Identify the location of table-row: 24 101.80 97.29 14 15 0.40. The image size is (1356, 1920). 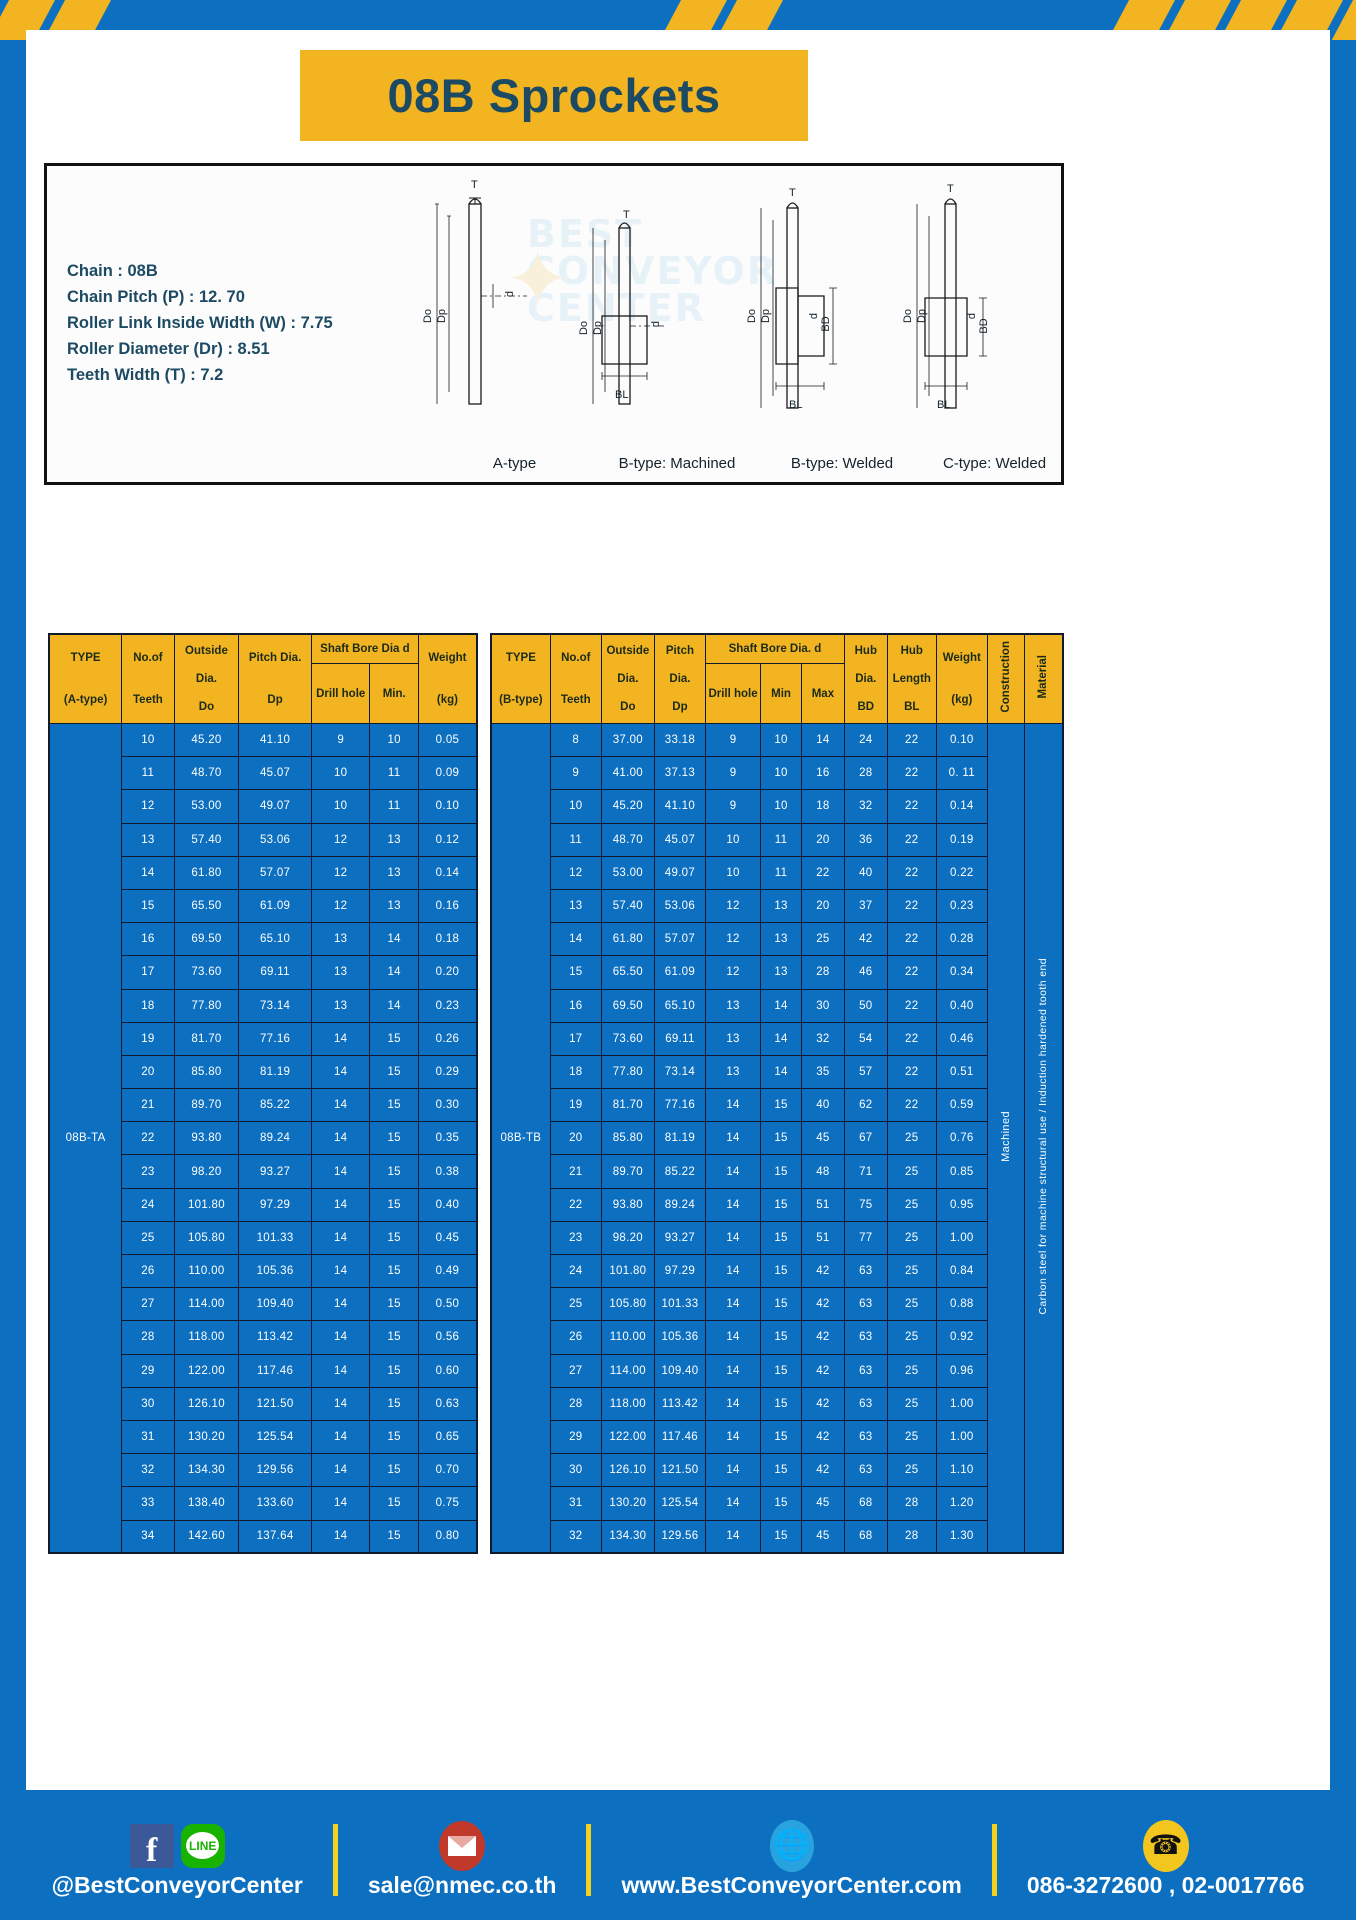
(263, 1204).